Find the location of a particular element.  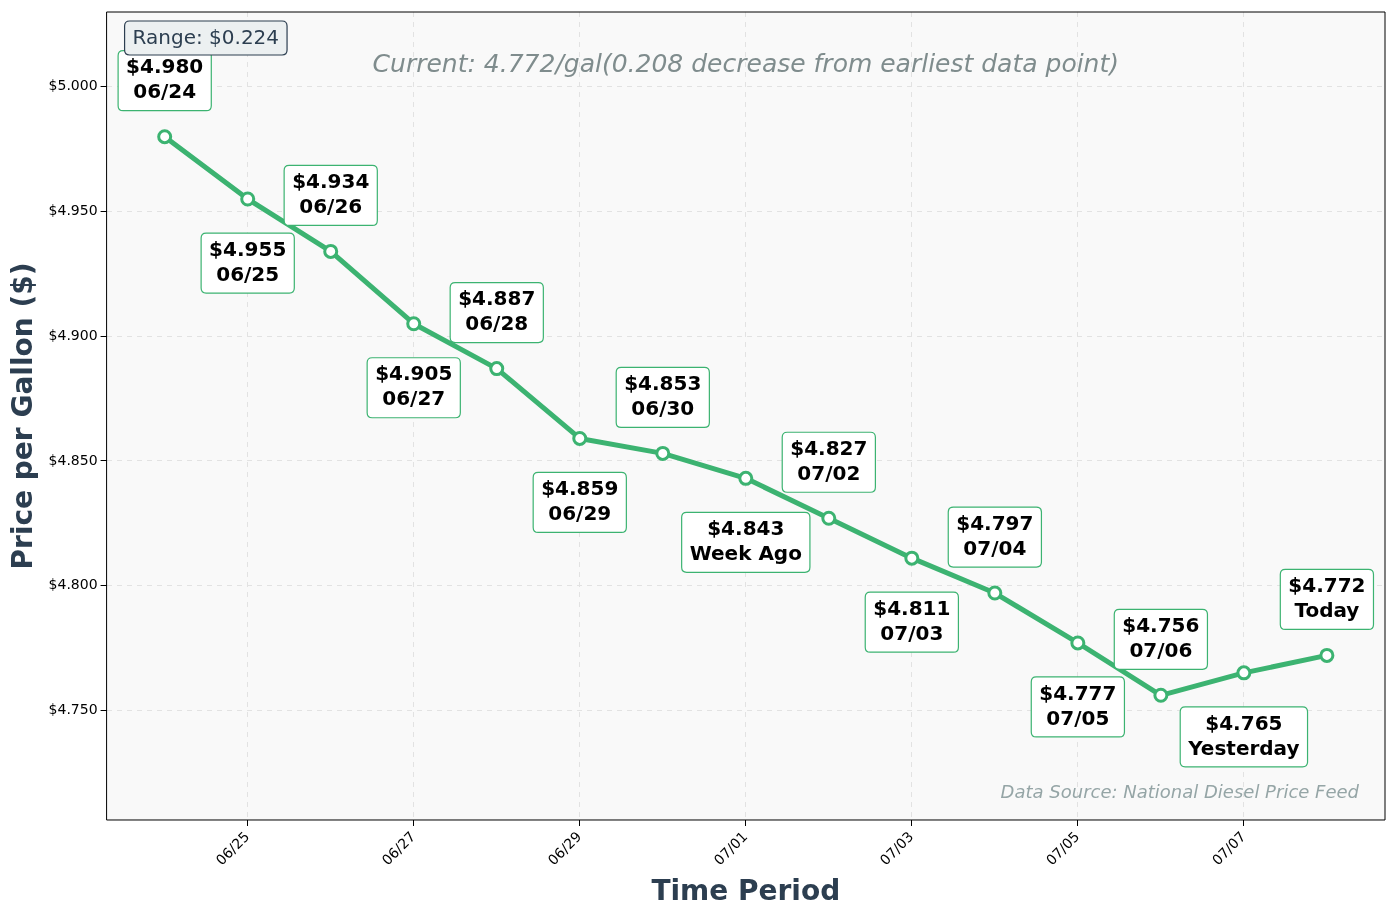

data-label: $4.827 07/02 is located at coordinates (829, 460).